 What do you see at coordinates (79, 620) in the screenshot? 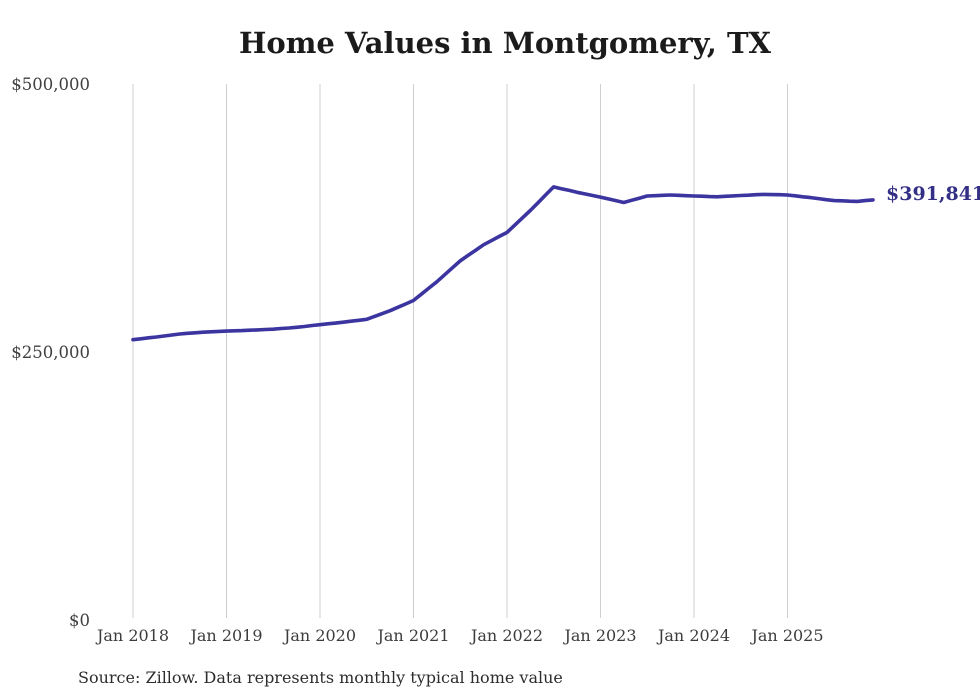
I see `y-tick-label-0: $0` at bounding box center [79, 620].